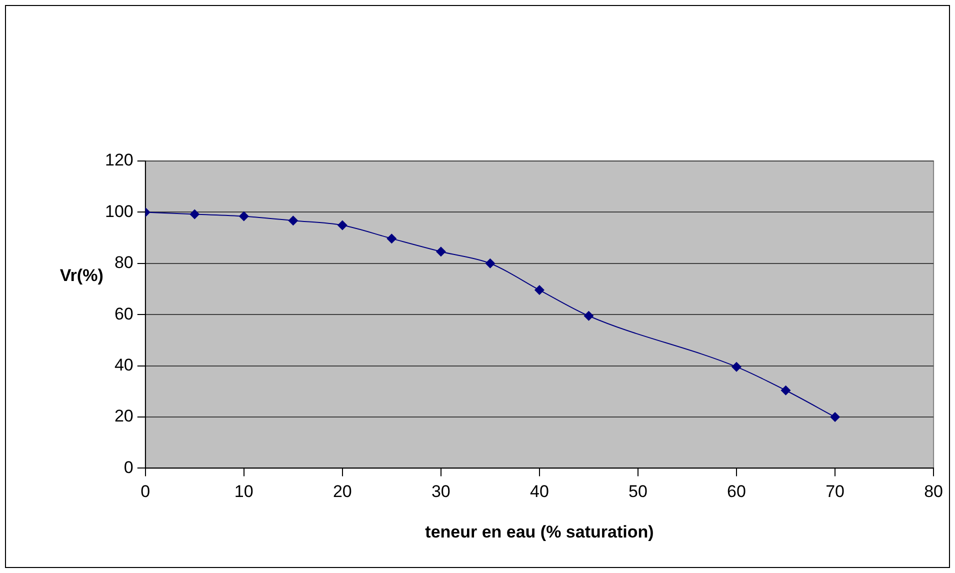 The image size is (955, 573). I want to click on x-axis-title: teneur en eau (% saturation), so click(539, 532).